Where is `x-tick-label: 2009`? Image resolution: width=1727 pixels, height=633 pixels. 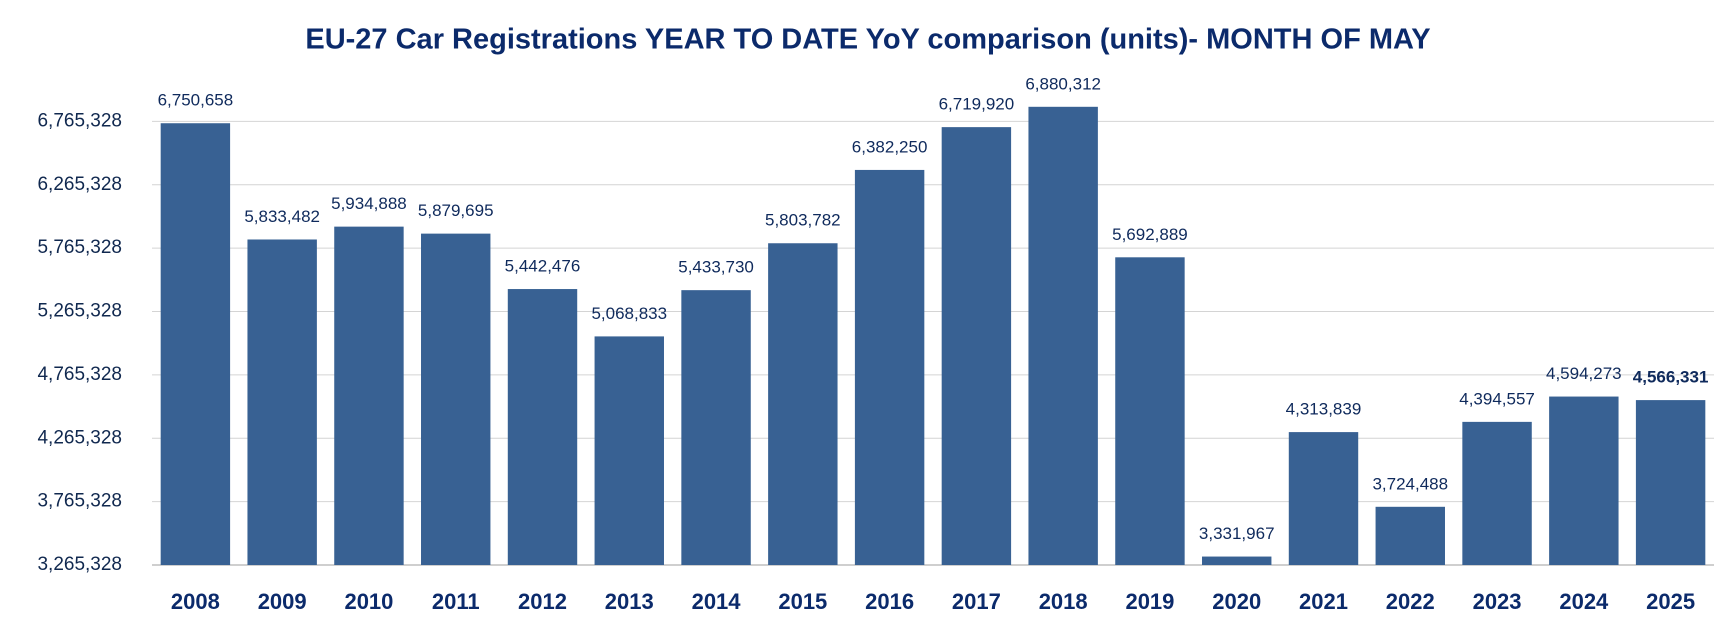 x-tick-label: 2009 is located at coordinates (282, 601).